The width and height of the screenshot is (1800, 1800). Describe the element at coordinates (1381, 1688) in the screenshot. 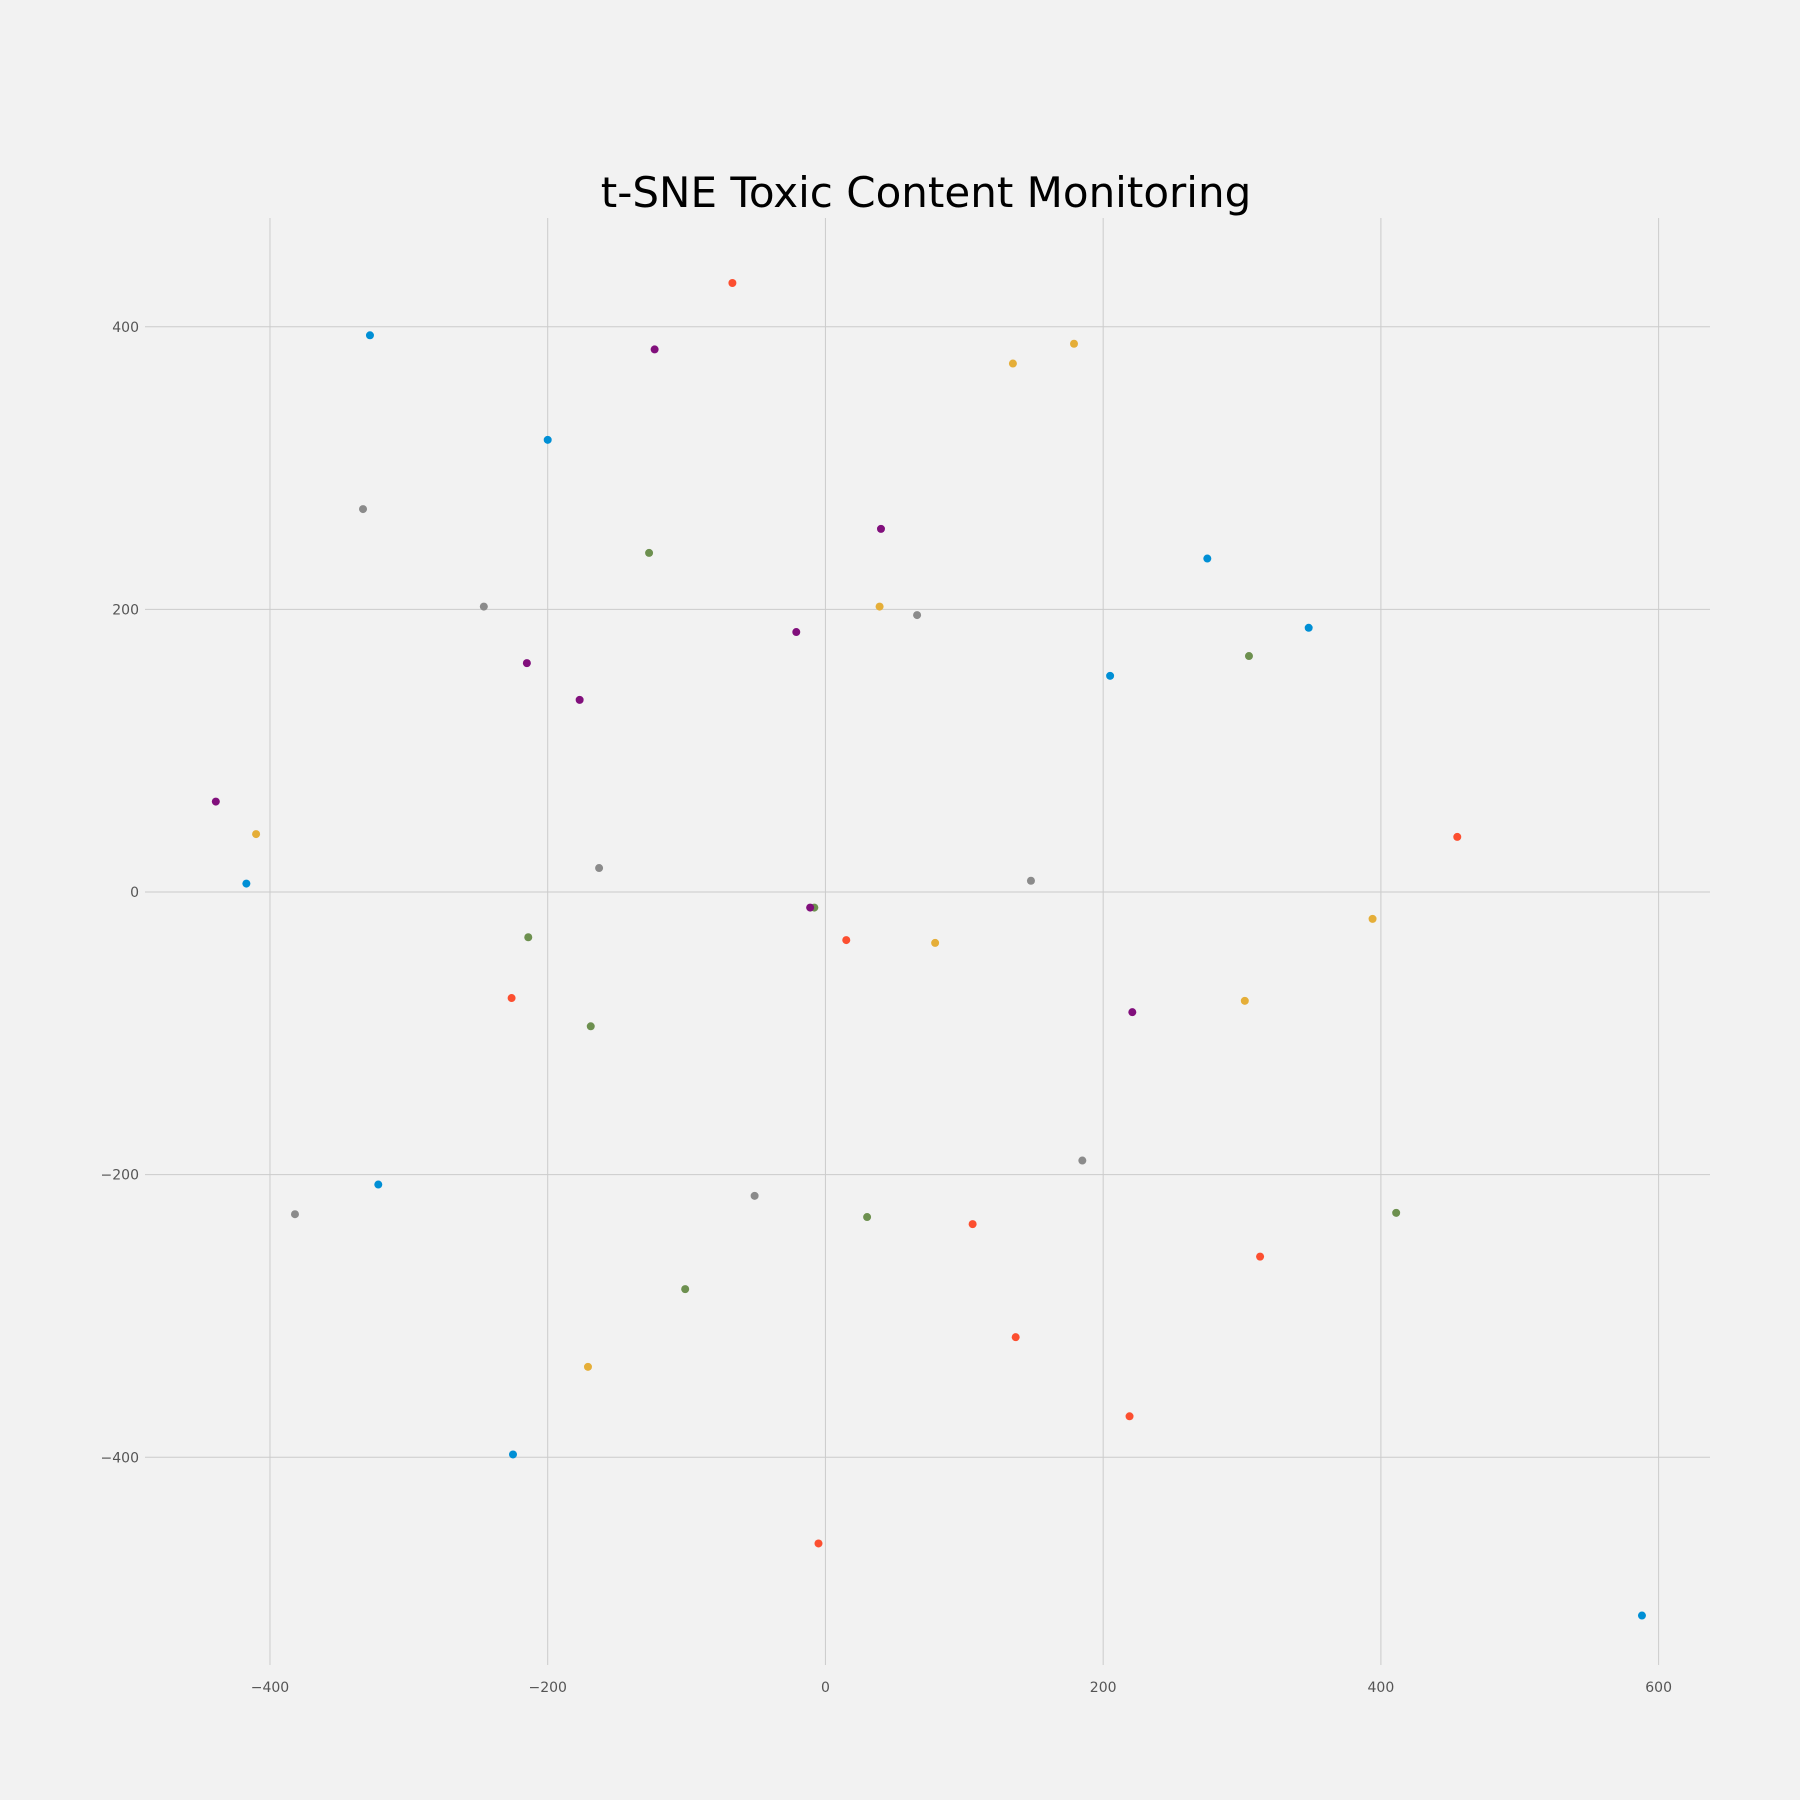

I see `x-tick-label: 400` at that location.